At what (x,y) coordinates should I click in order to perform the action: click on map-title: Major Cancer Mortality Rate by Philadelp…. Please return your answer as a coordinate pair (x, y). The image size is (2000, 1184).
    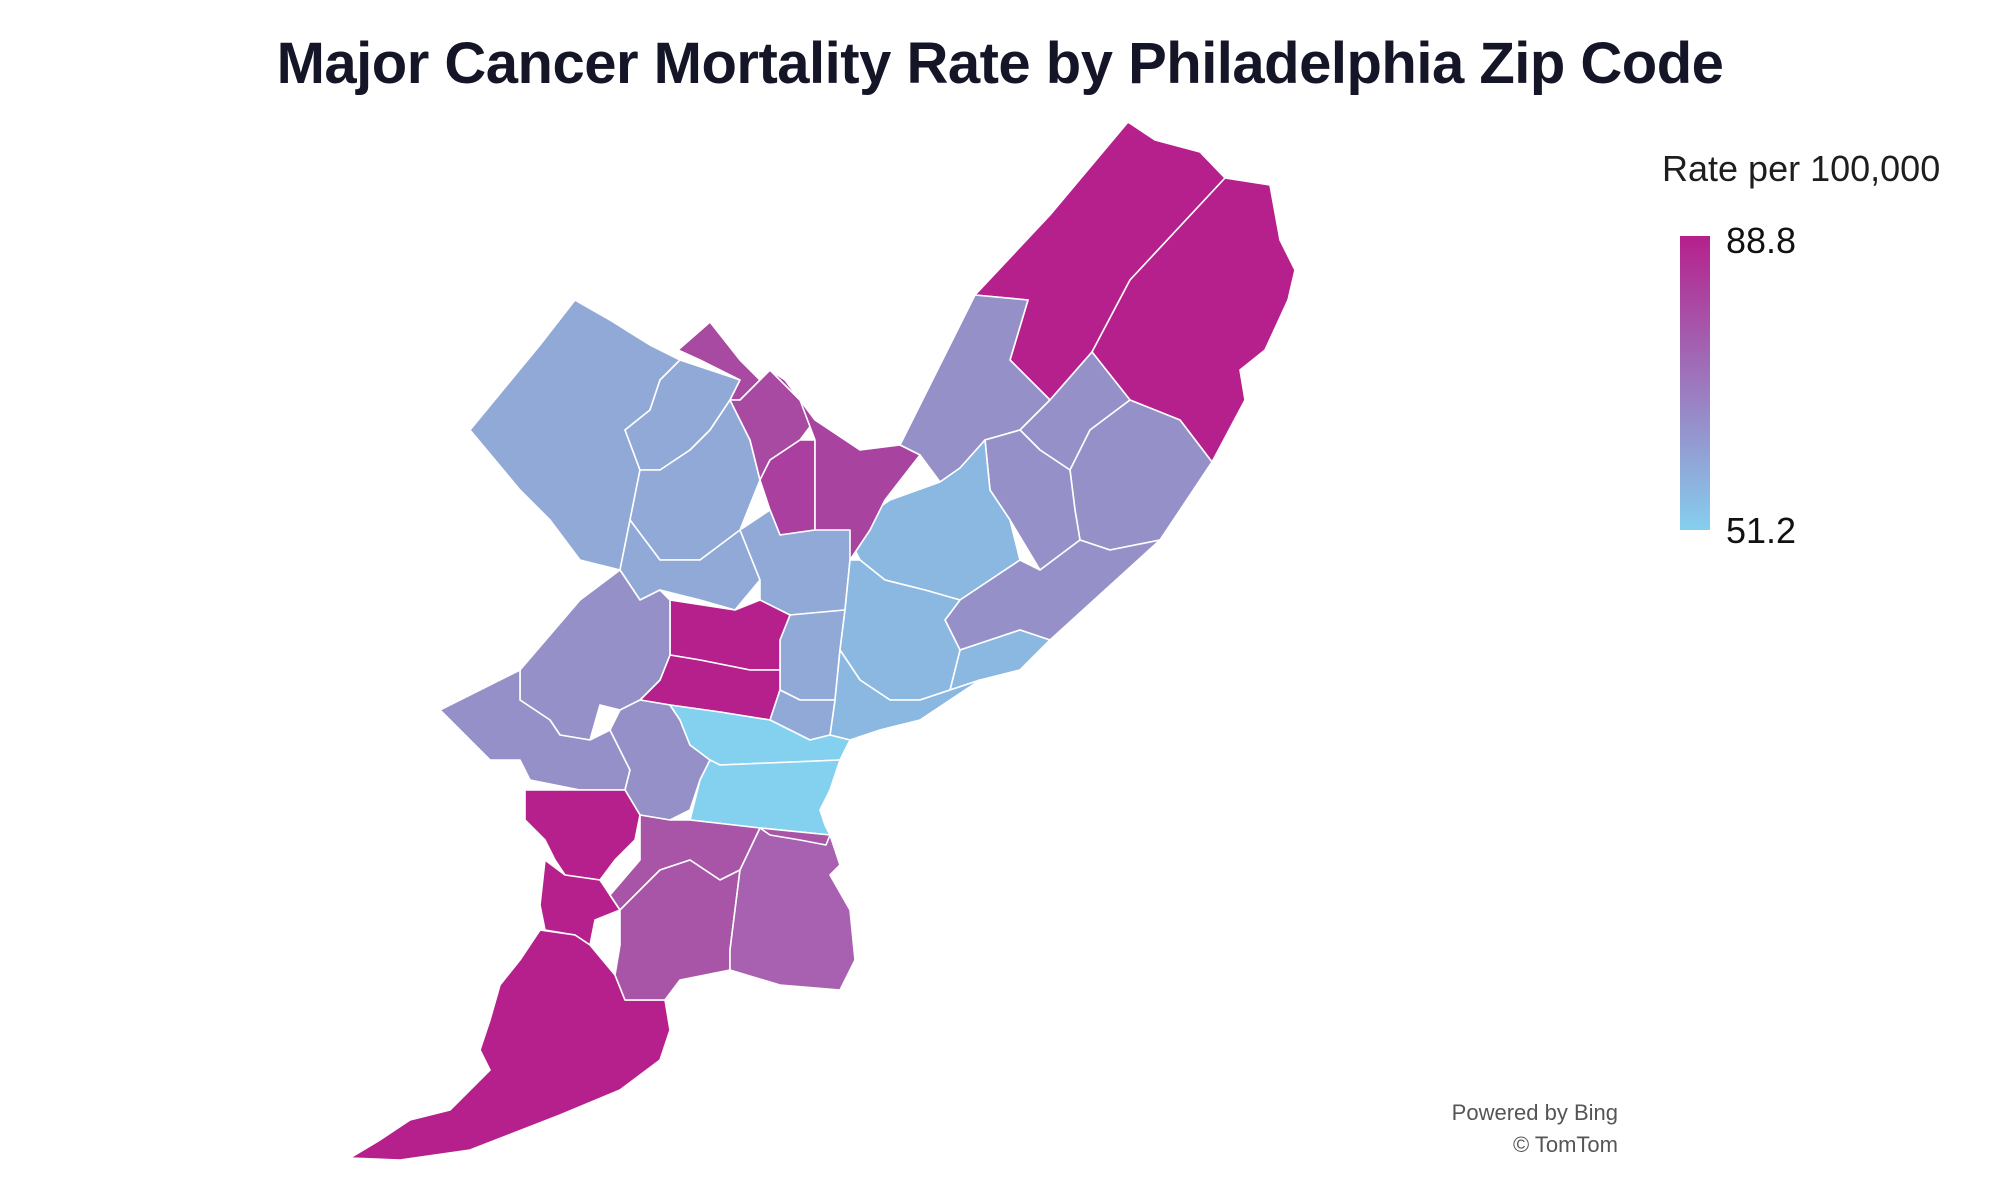
    Looking at the image, I should click on (1000, 63).